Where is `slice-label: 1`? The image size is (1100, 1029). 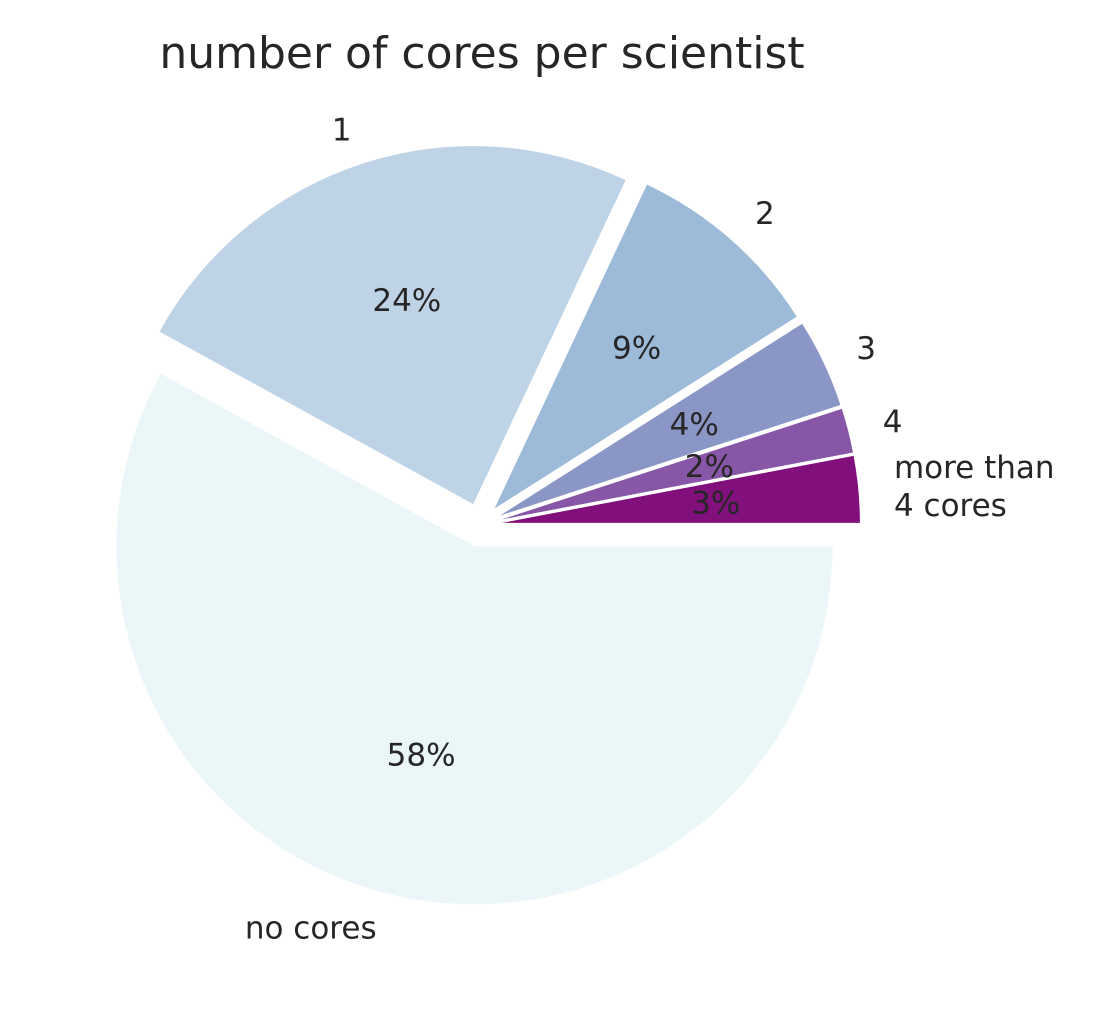 slice-label: 1 is located at coordinates (342, 131).